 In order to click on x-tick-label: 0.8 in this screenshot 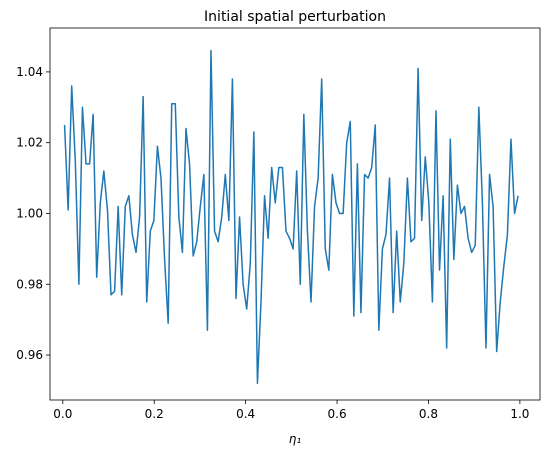, I will do `click(428, 414)`.